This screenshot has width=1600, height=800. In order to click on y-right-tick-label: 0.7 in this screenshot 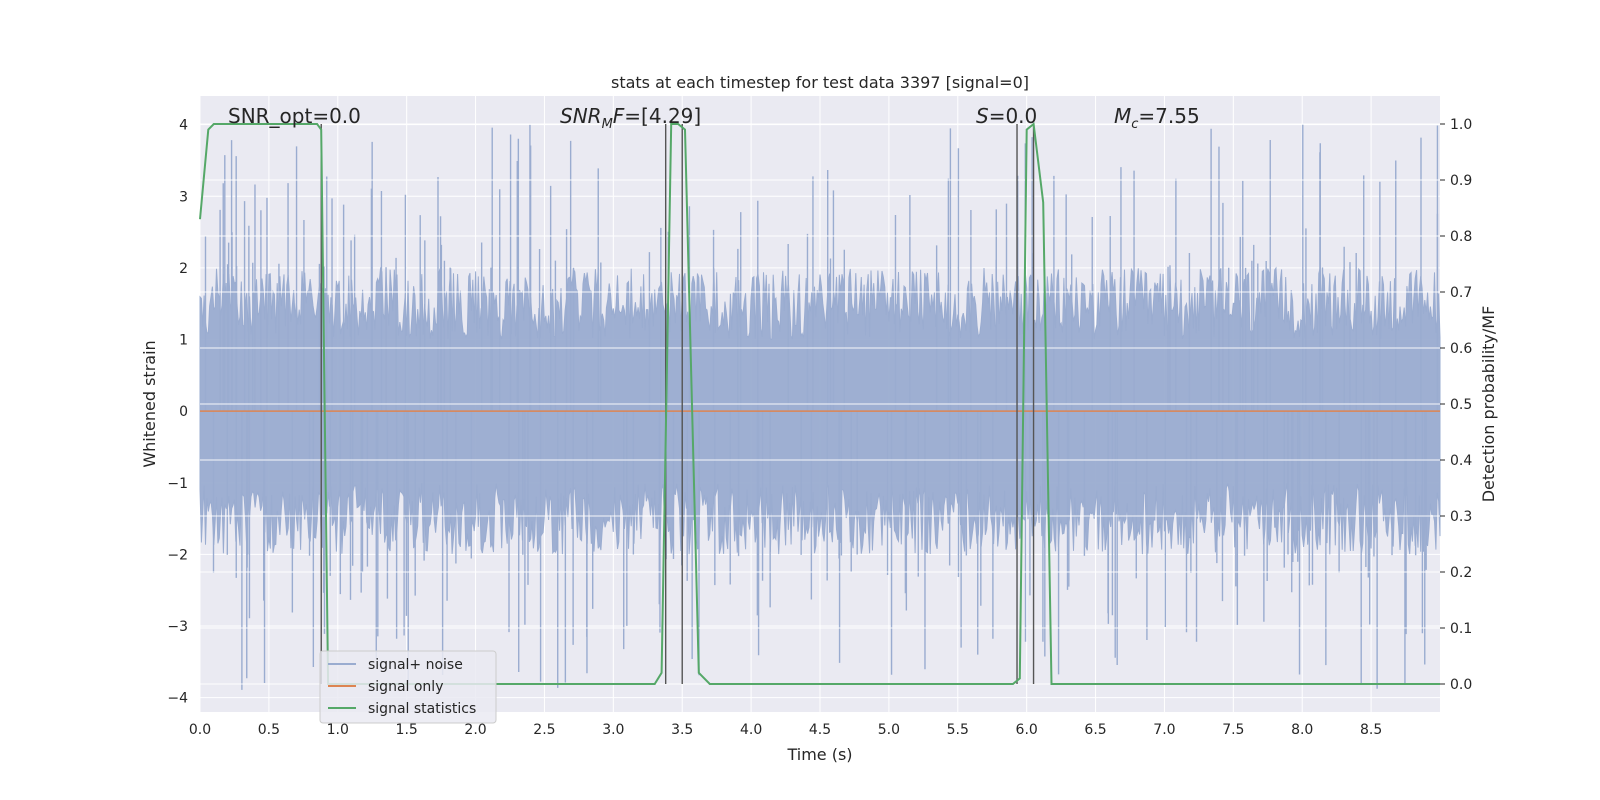, I will do `click(1461, 293)`.